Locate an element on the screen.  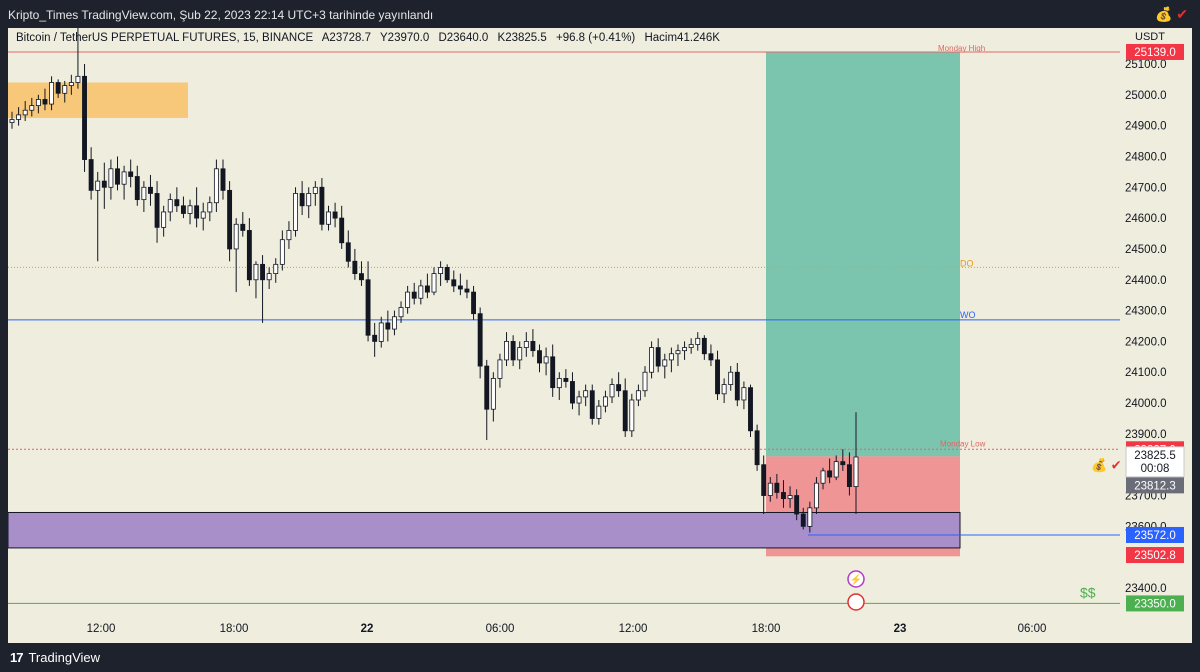
bottom-level-badge: 23350.0 is located at coordinates (1155, 603).